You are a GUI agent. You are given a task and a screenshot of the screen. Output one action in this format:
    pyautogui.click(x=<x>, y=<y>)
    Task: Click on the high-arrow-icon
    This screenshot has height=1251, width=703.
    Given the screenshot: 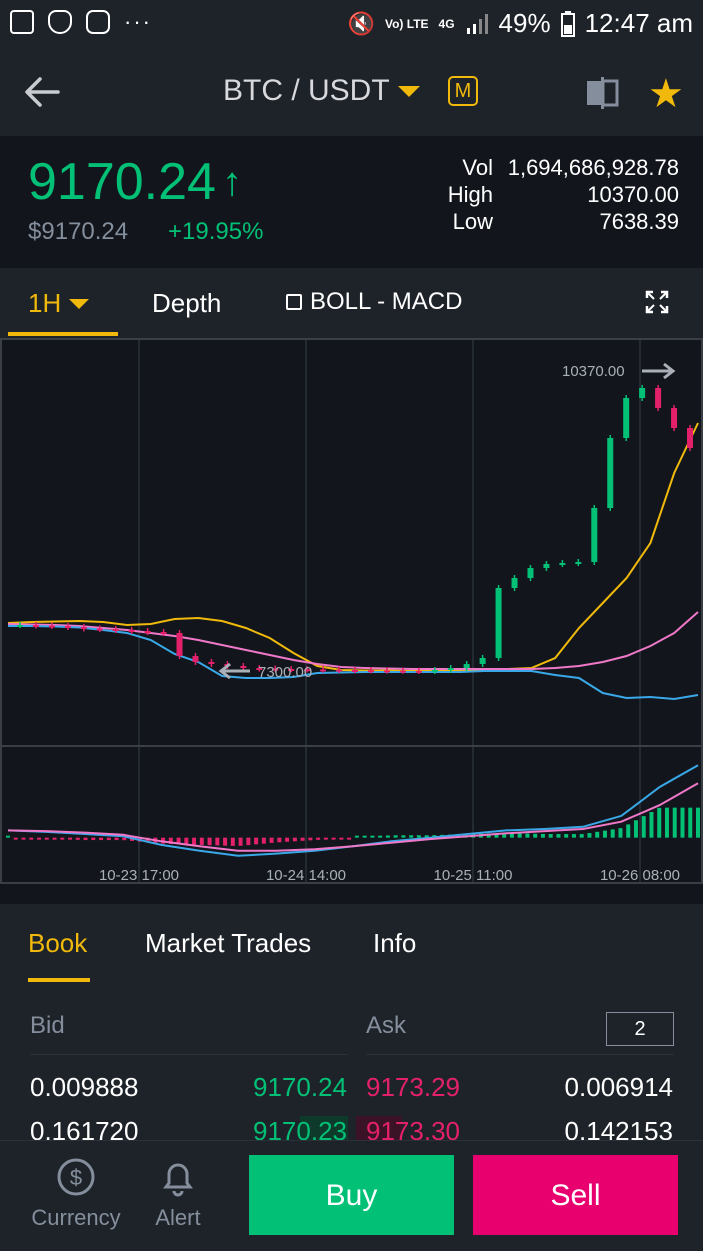 What is the action you would take?
    pyautogui.click(x=659, y=371)
    